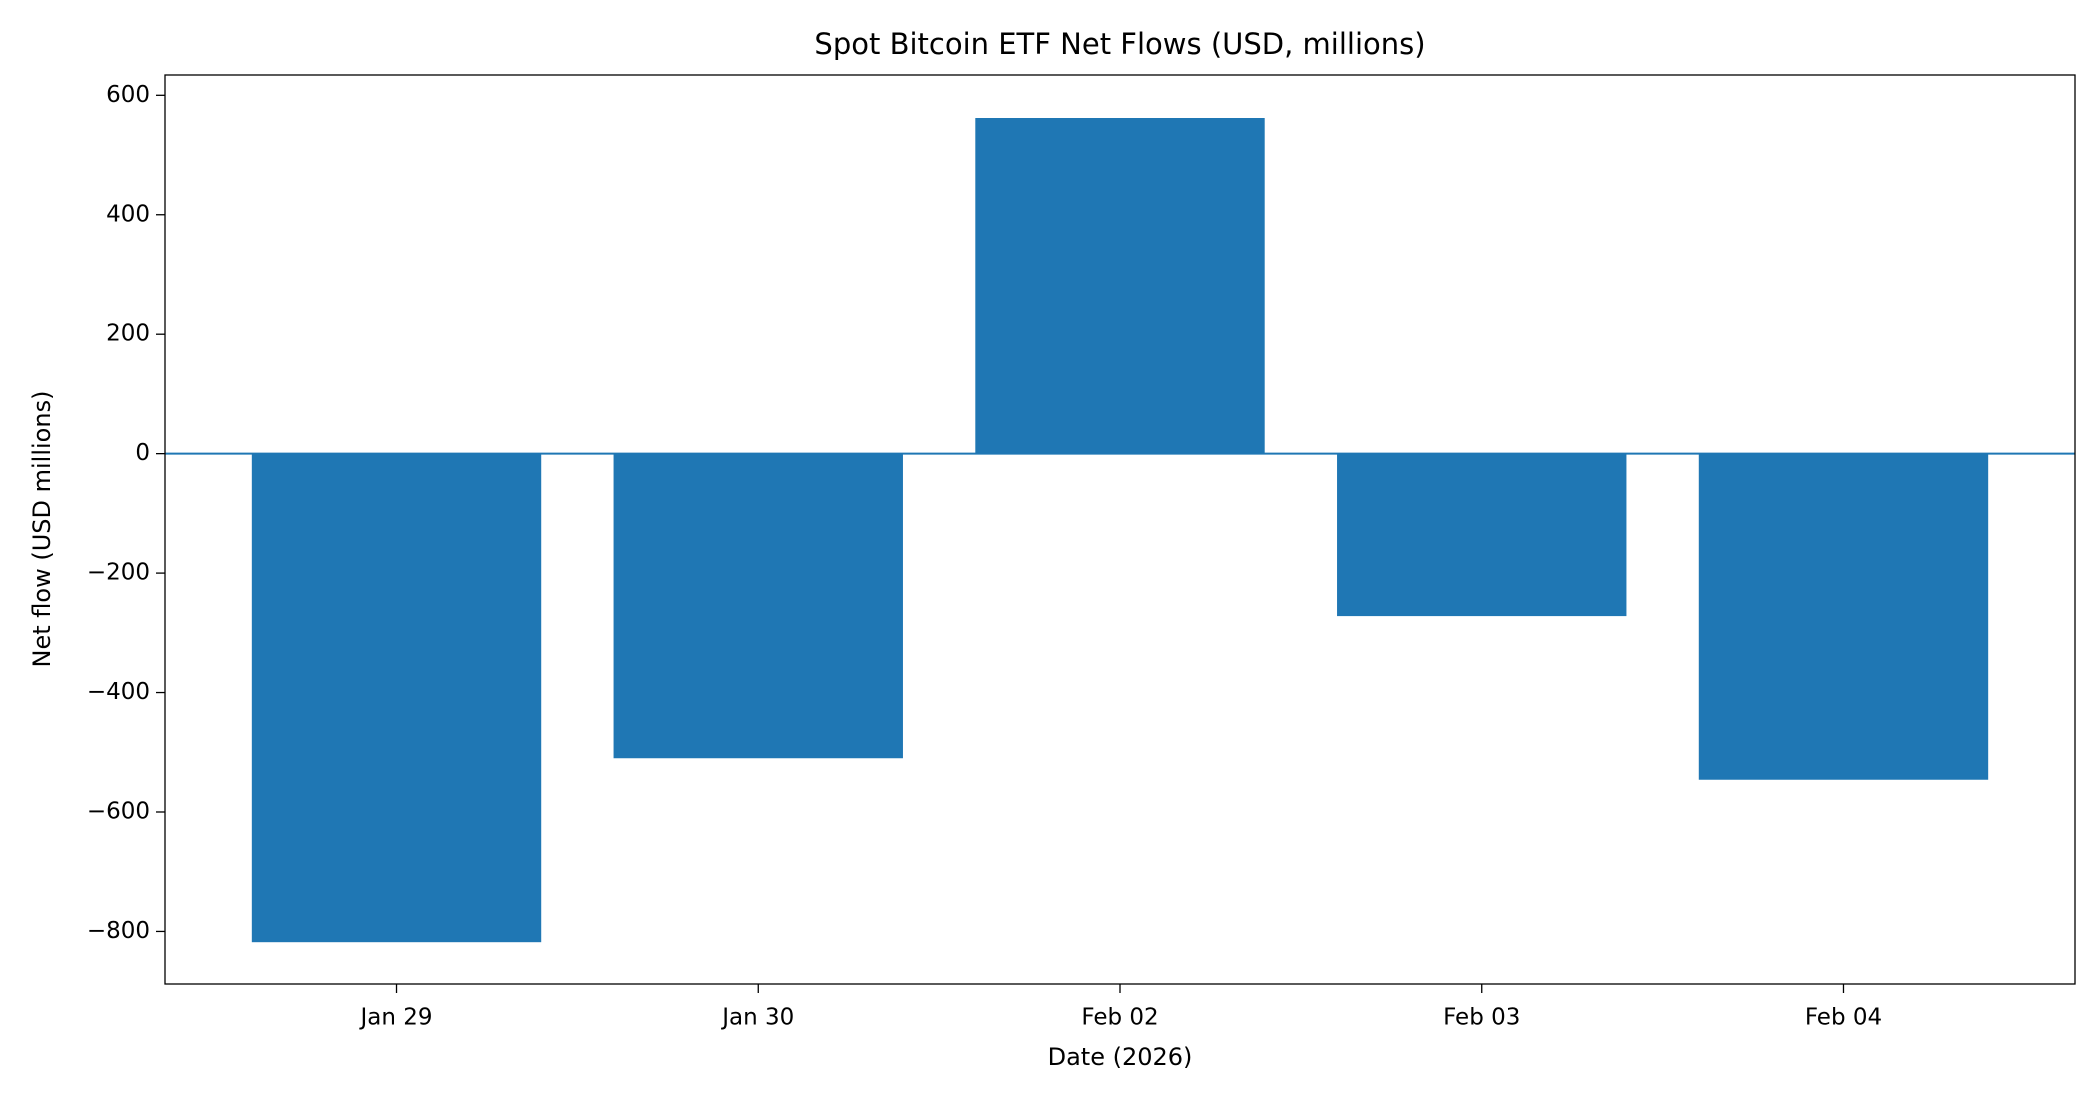  I want to click on y-tick-label: −200, so click(118, 573).